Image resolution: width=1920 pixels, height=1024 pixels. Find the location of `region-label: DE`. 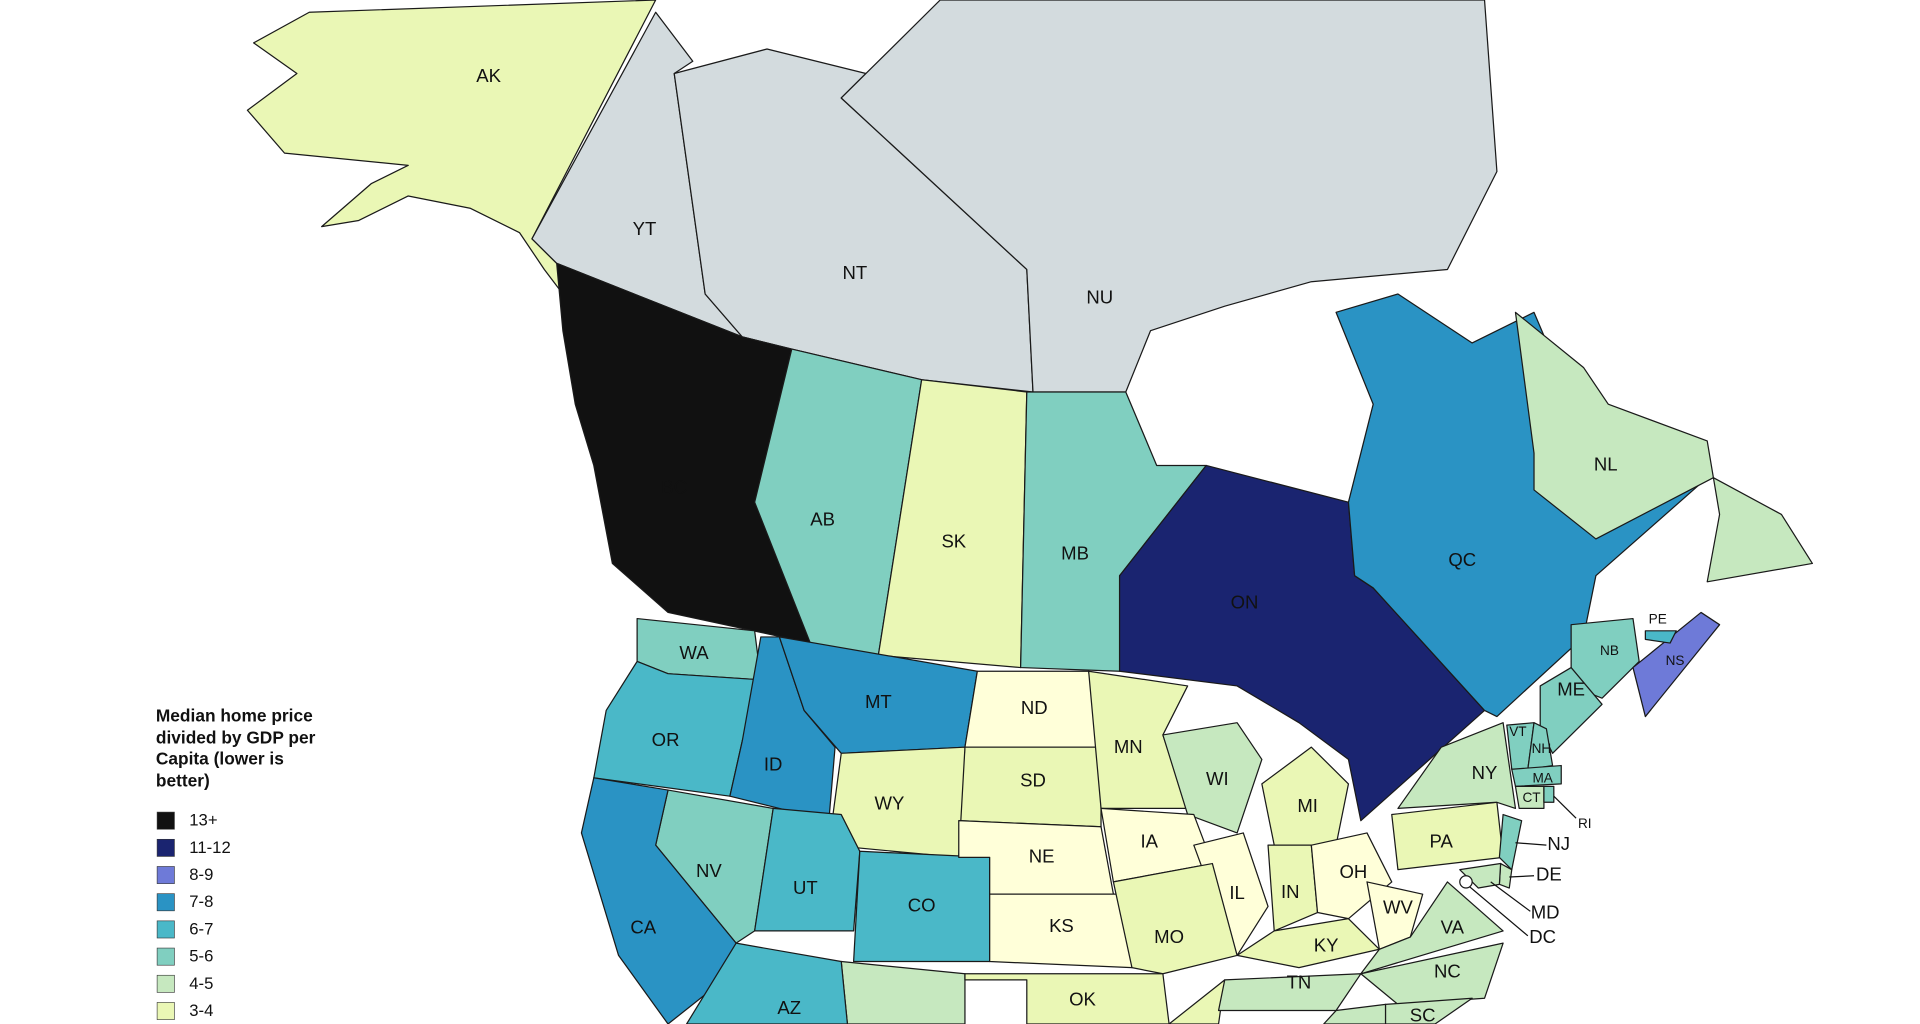

region-label: DE is located at coordinates (1549, 874).